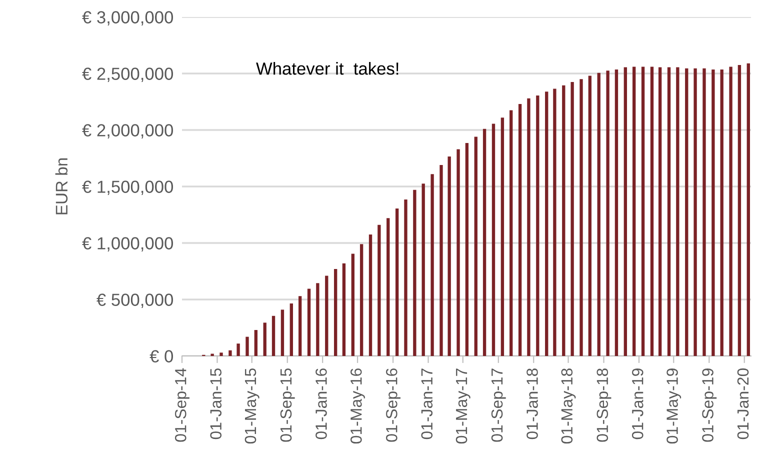 This screenshot has height=463, width=759. What do you see at coordinates (252, 406) in the screenshot?
I see `x-tick-label: 01-May-15` at bounding box center [252, 406].